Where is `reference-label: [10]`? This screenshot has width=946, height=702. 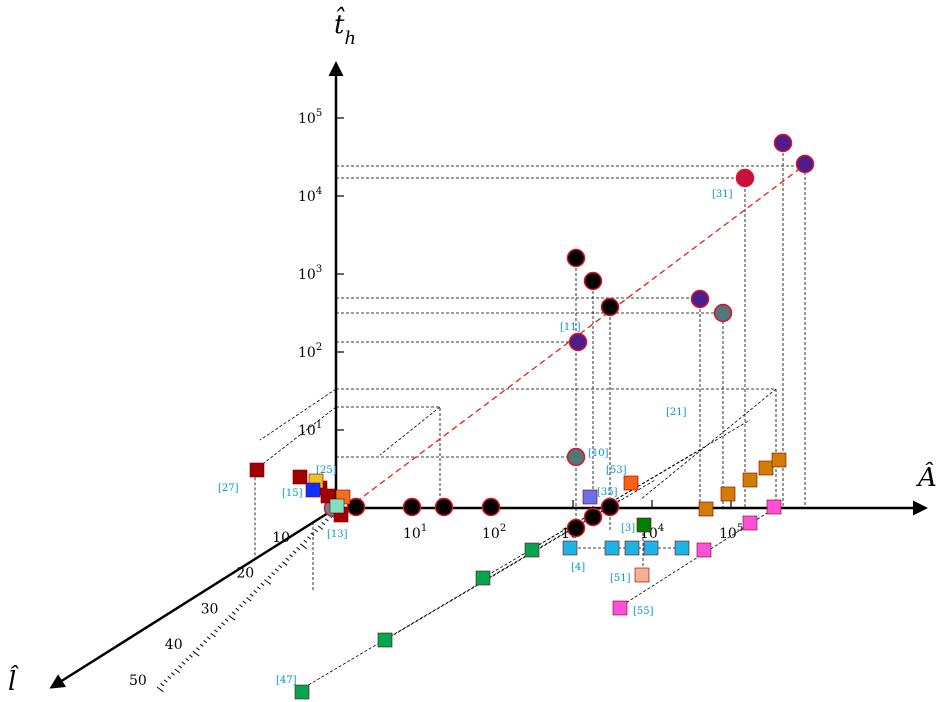 reference-label: [10] is located at coordinates (598, 453).